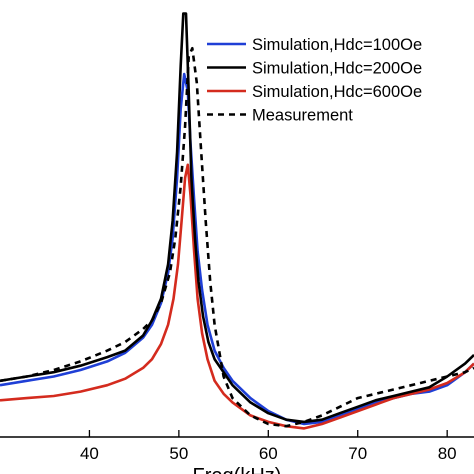 This screenshot has height=474, width=474. What do you see at coordinates (357, 453) in the screenshot?
I see `x-tick-label: 70` at bounding box center [357, 453].